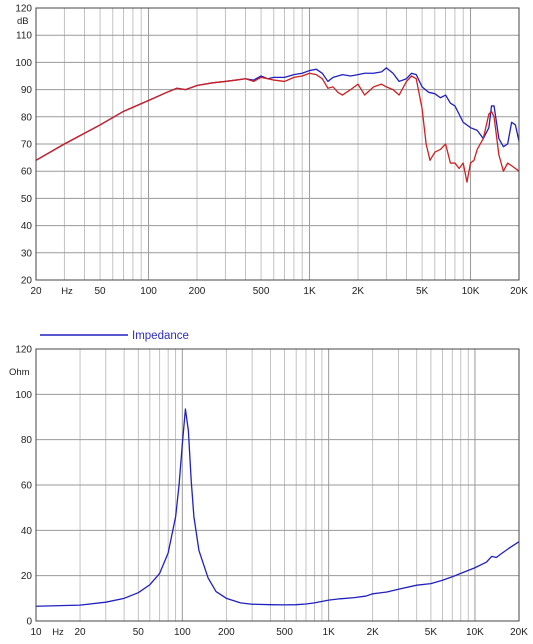  What do you see at coordinates (58, 632) in the screenshot?
I see `impedance-x-unit-label: Hz` at bounding box center [58, 632].